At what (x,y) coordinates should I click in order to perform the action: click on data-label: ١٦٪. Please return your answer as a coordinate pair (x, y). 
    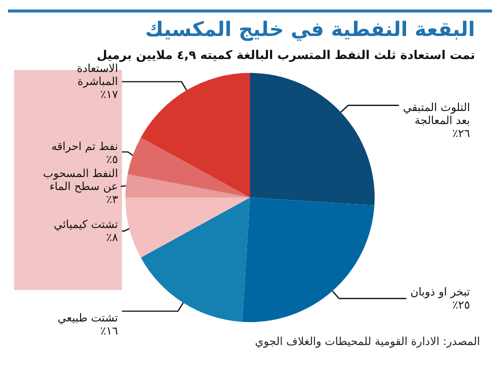
    Looking at the image, I should click on (109, 331).